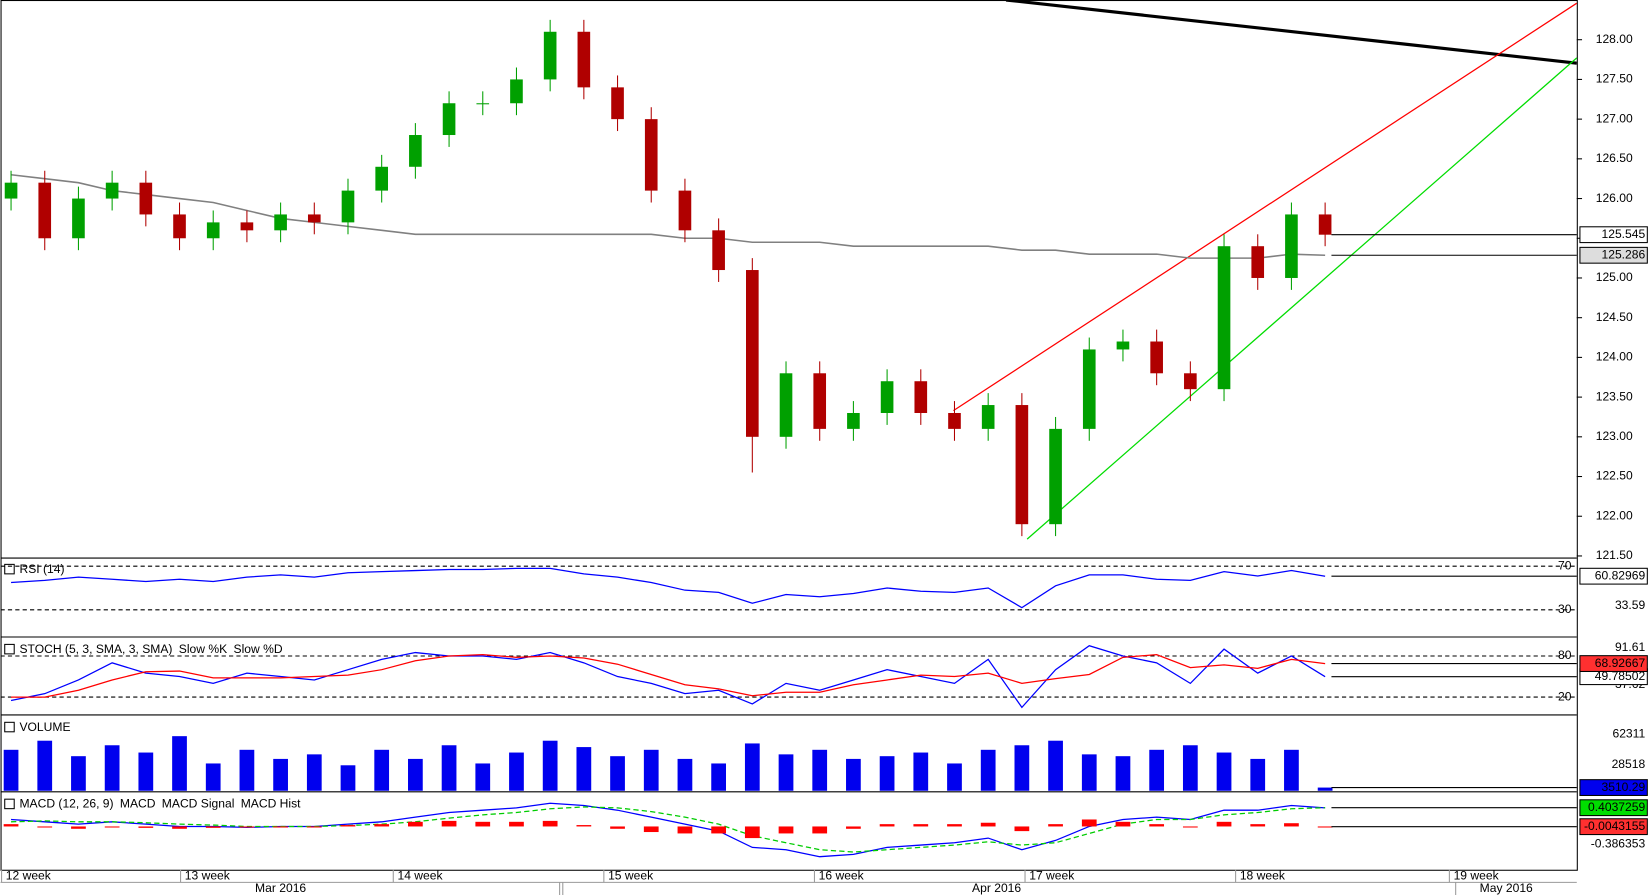  I want to click on panel-title: RSI (14), so click(41, 569).